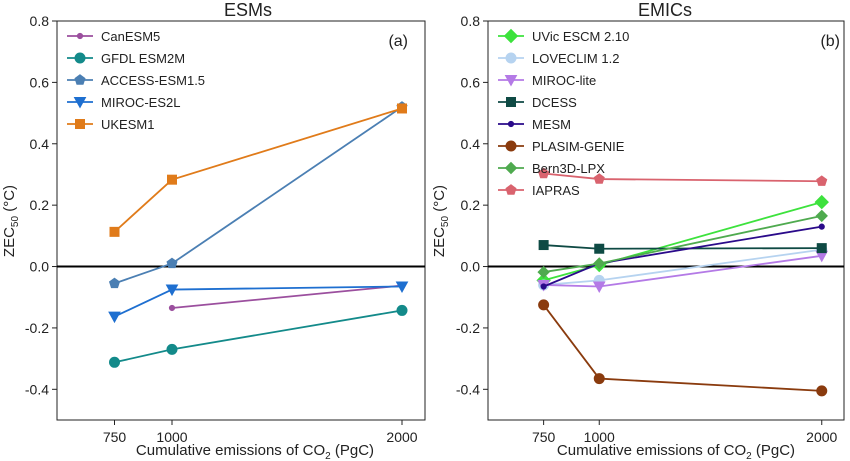 The width and height of the screenshot is (850, 461). I want to click on legend-label: Bern3D-LPX, so click(568, 168).